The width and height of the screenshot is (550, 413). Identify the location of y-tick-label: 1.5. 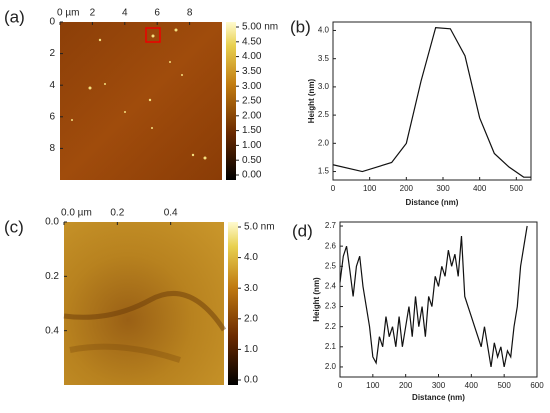
(324, 171).